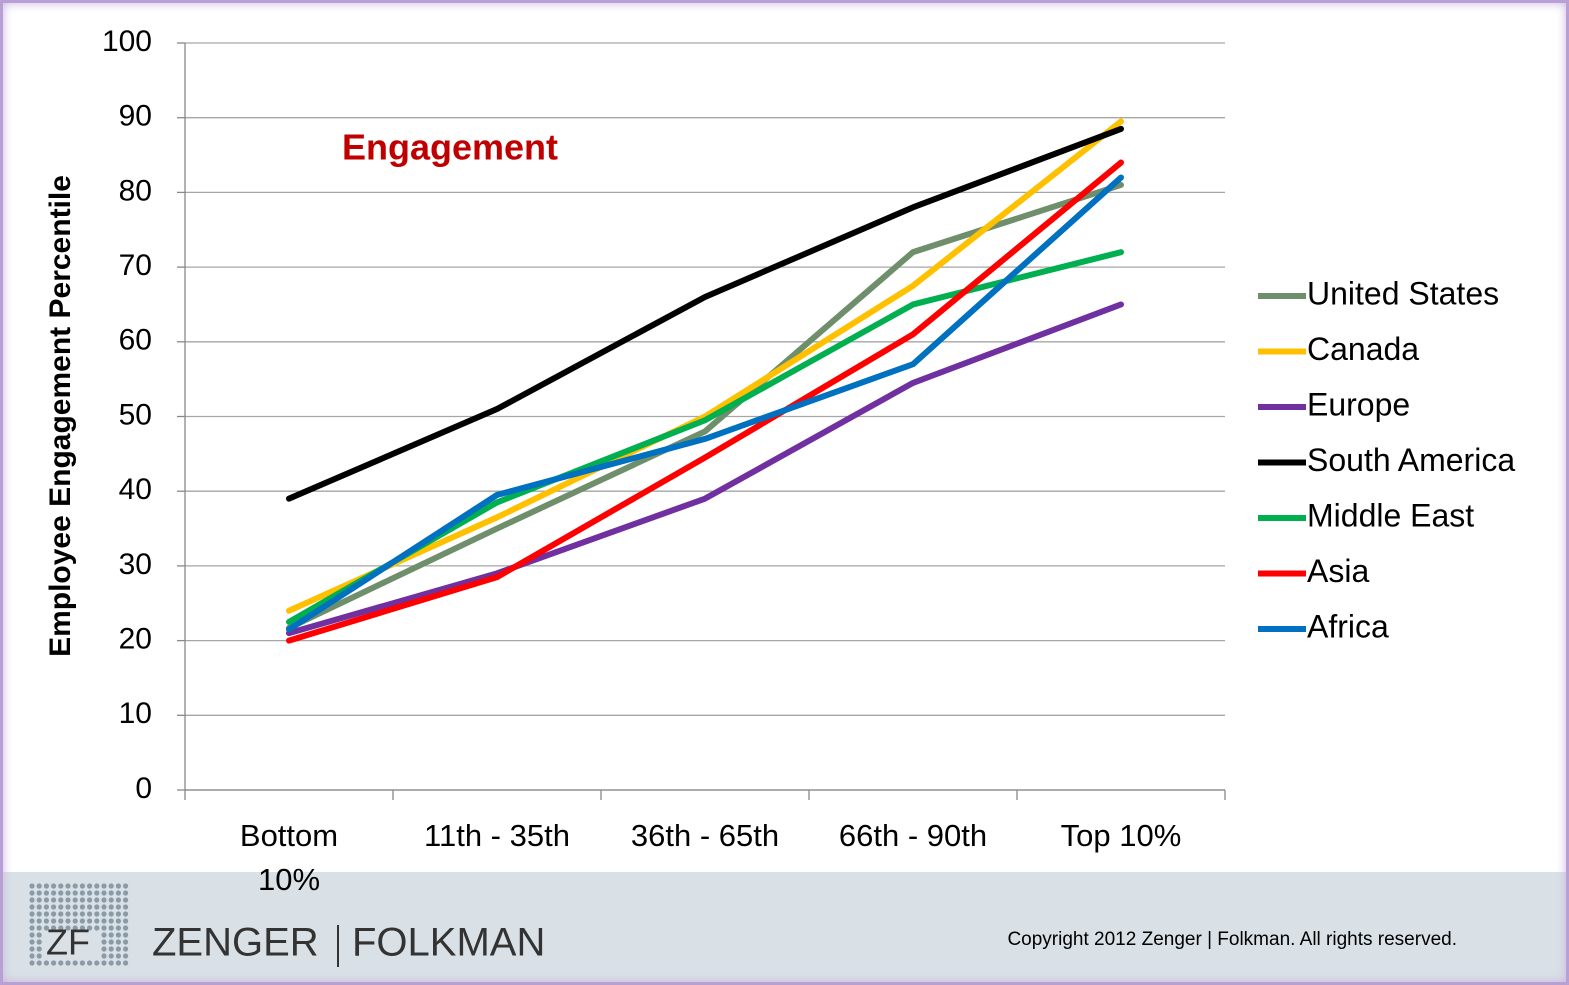 The width and height of the screenshot is (1569, 985). What do you see at coordinates (497, 835) in the screenshot?
I see `x-tick-label: 11th - 35th` at bounding box center [497, 835].